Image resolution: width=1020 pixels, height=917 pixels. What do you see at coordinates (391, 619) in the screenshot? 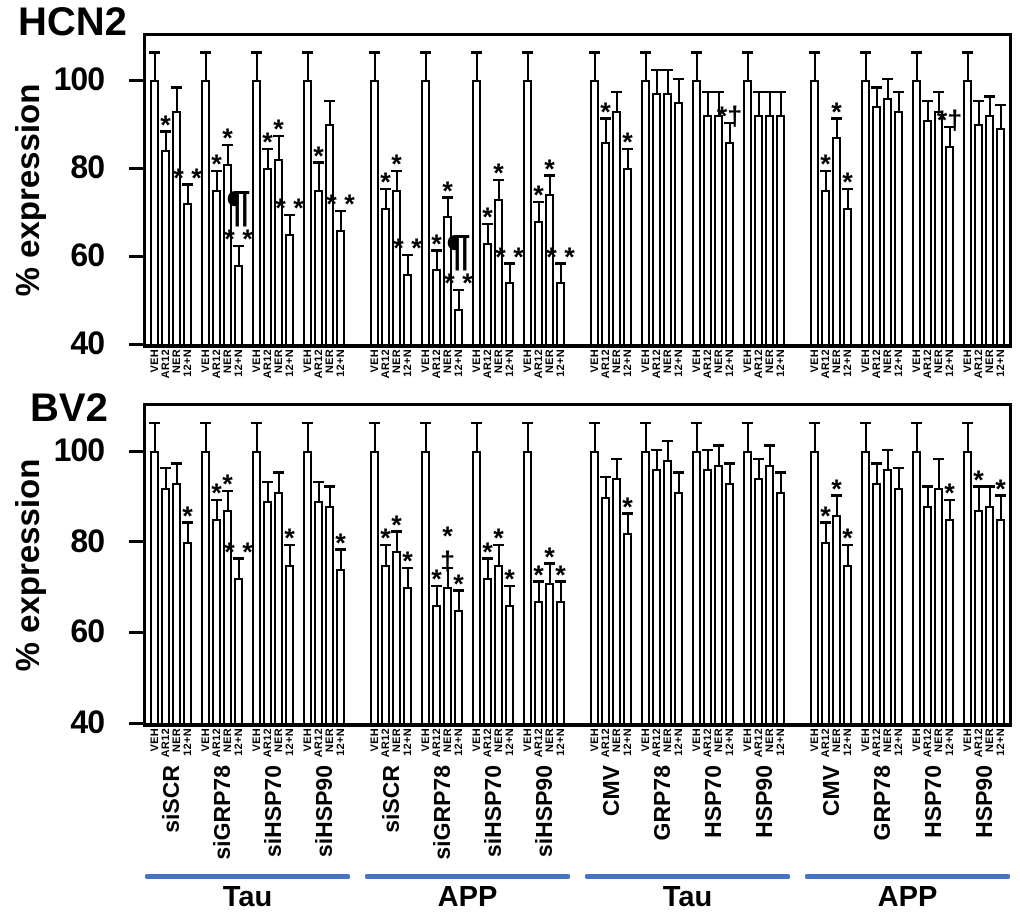
I see `bar-group-siscr: VEH * AR12 * NER * 12+N siSCR` at bounding box center [391, 619].